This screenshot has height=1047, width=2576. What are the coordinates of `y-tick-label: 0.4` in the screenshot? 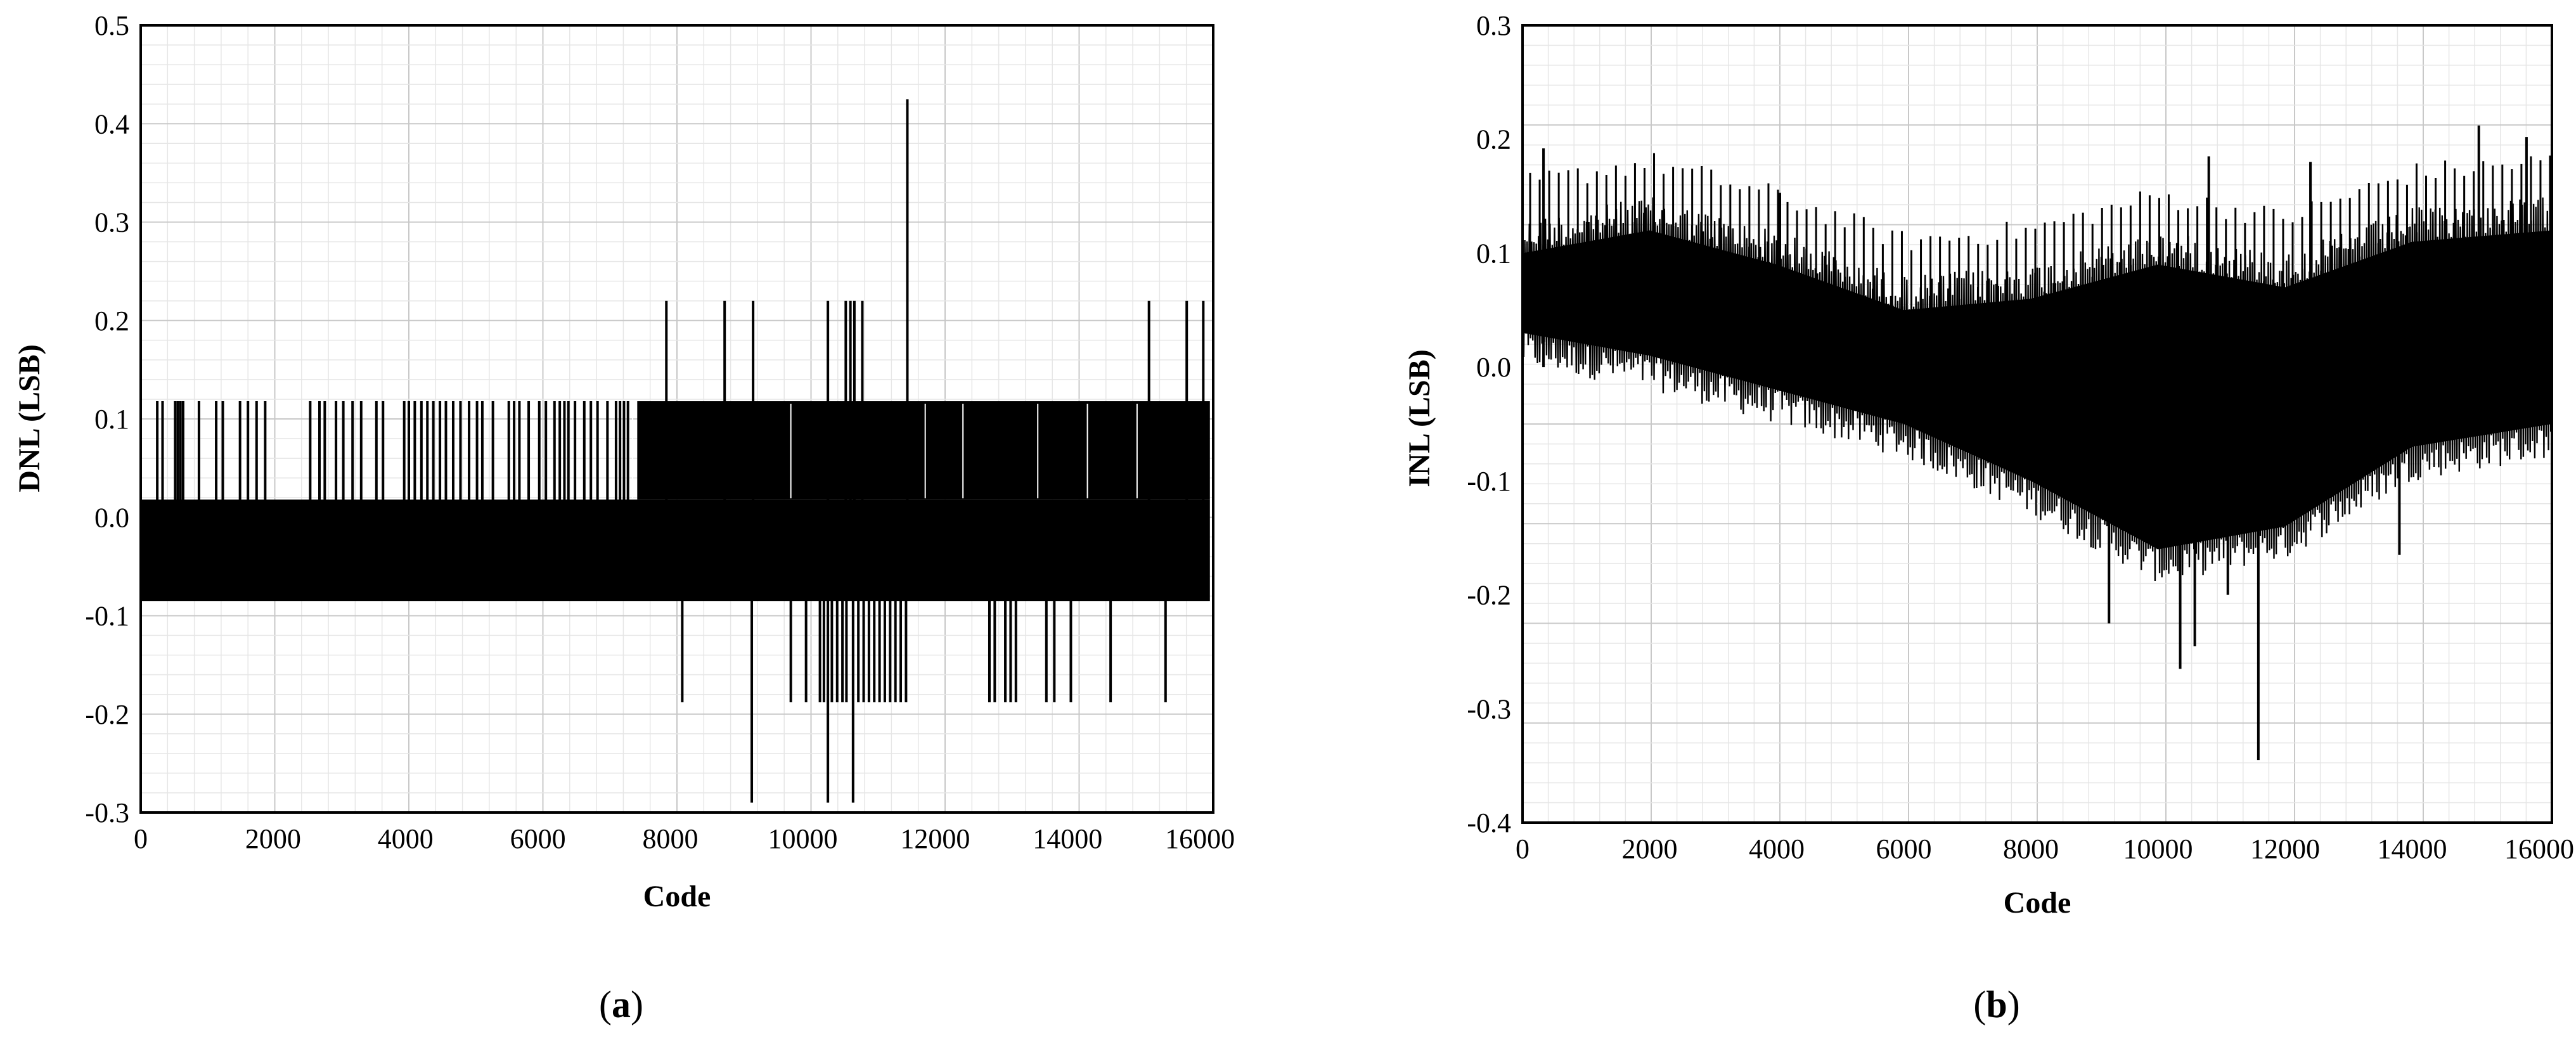 It's located at (112, 123).